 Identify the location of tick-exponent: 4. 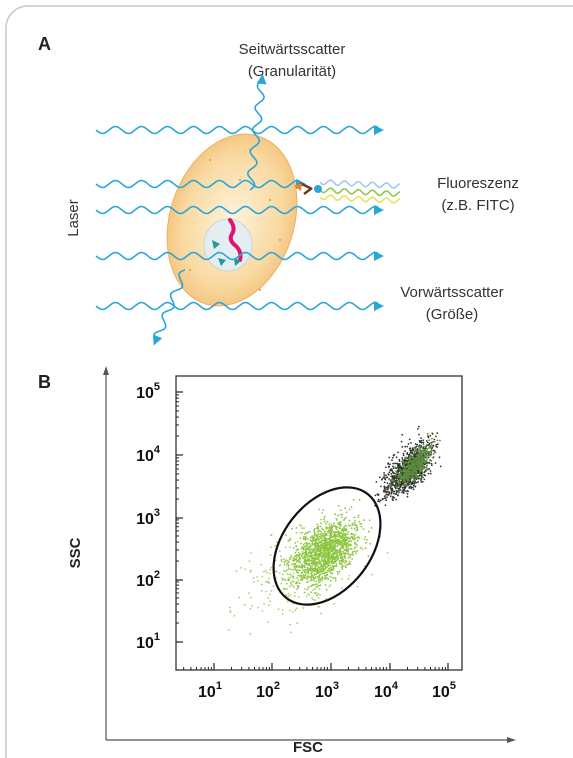
(395, 686).